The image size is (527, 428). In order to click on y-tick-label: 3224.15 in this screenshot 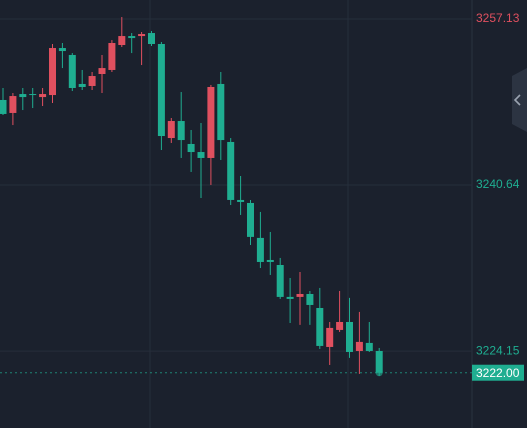, I will do `click(498, 350)`.